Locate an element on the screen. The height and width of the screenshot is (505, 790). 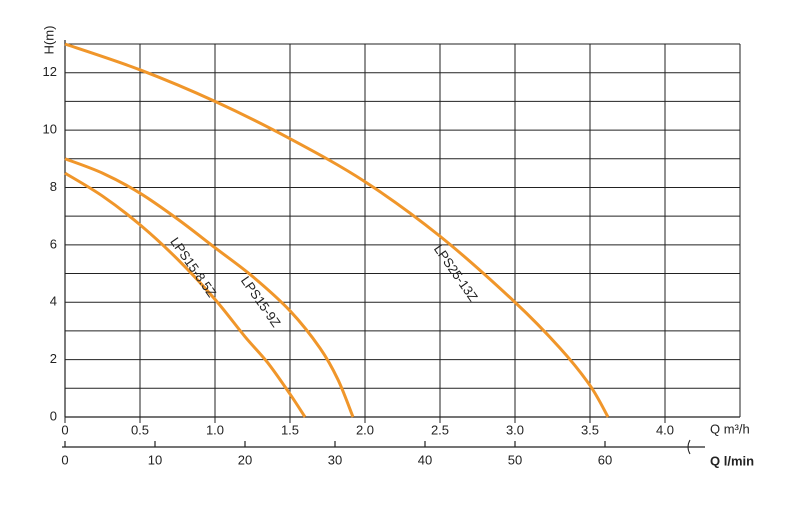
x-tick-label: 1.5 is located at coordinates (290, 429).